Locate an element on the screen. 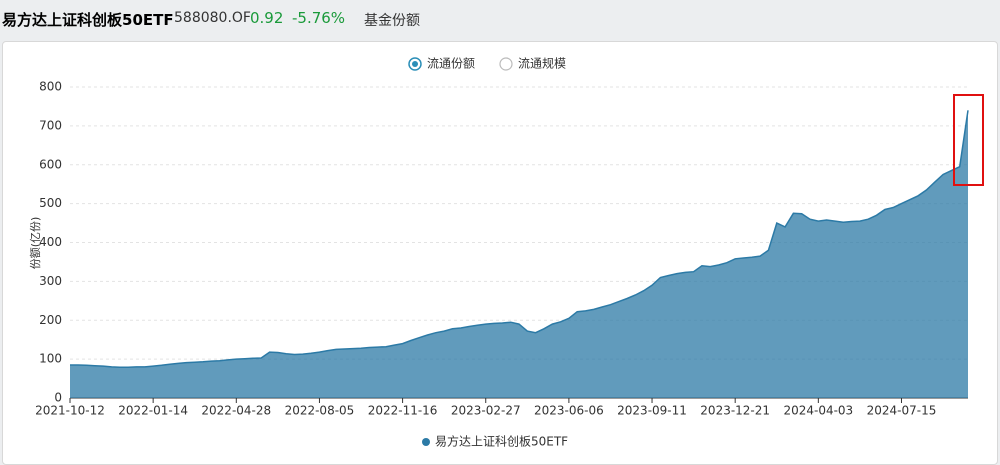 The width and height of the screenshot is (1000, 465). y-tick-label: 400 is located at coordinates (50, 242).